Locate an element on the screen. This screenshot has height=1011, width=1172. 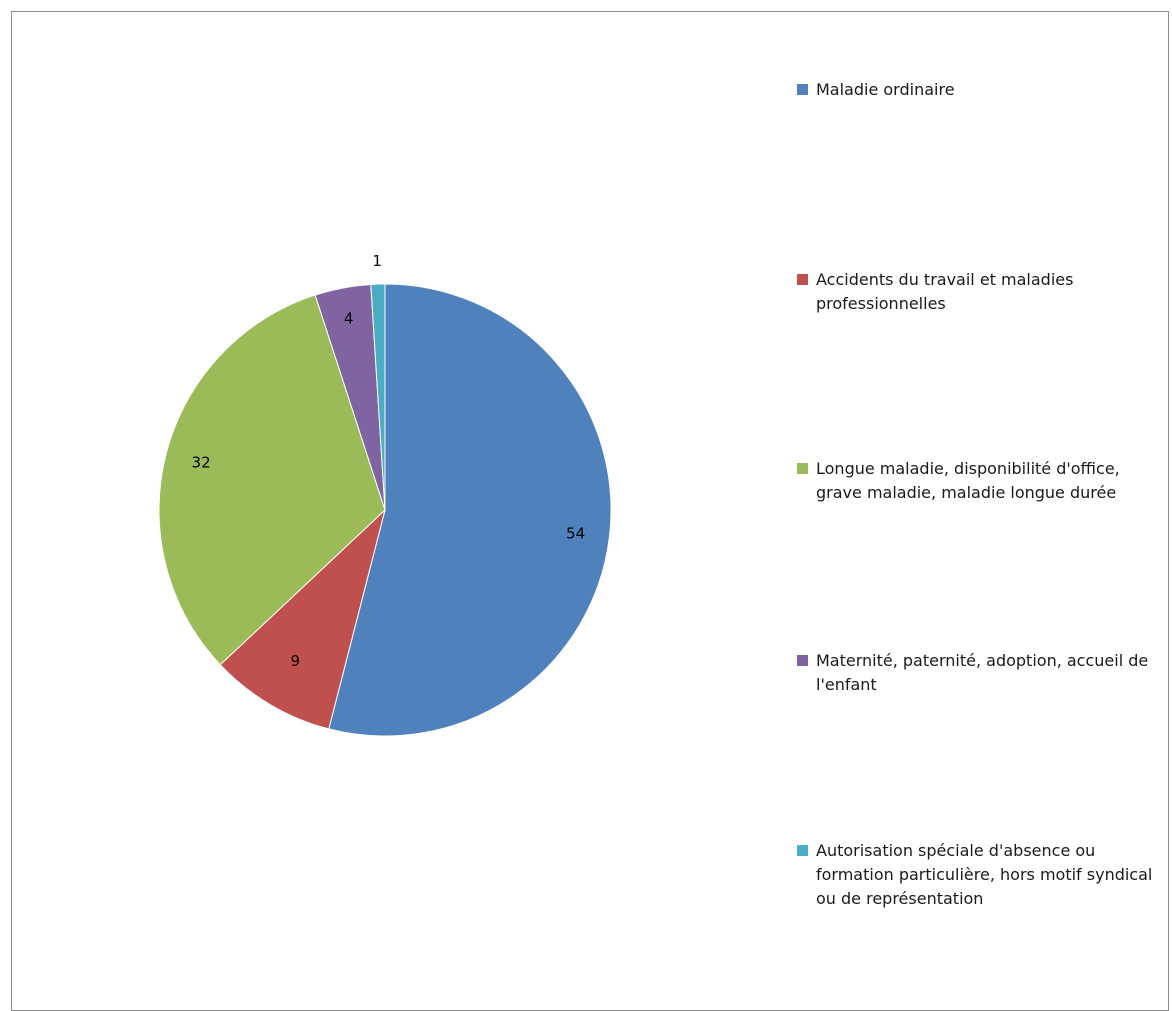
data-label-accidents-travail: 9 is located at coordinates (296, 661).